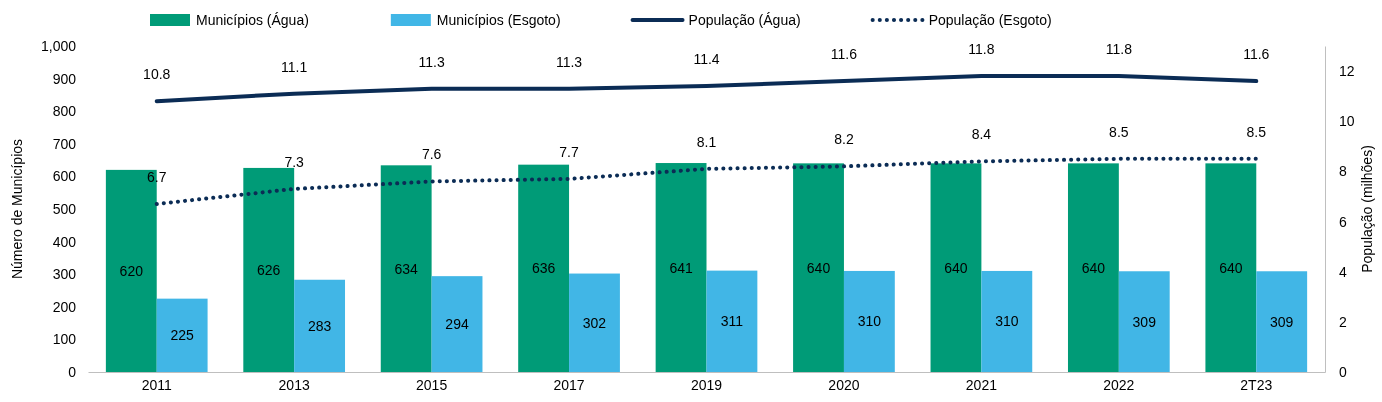 The image size is (1382, 402). Describe the element at coordinates (64, 78) in the screenshot. I see `y-tick-label: 900` at that location.